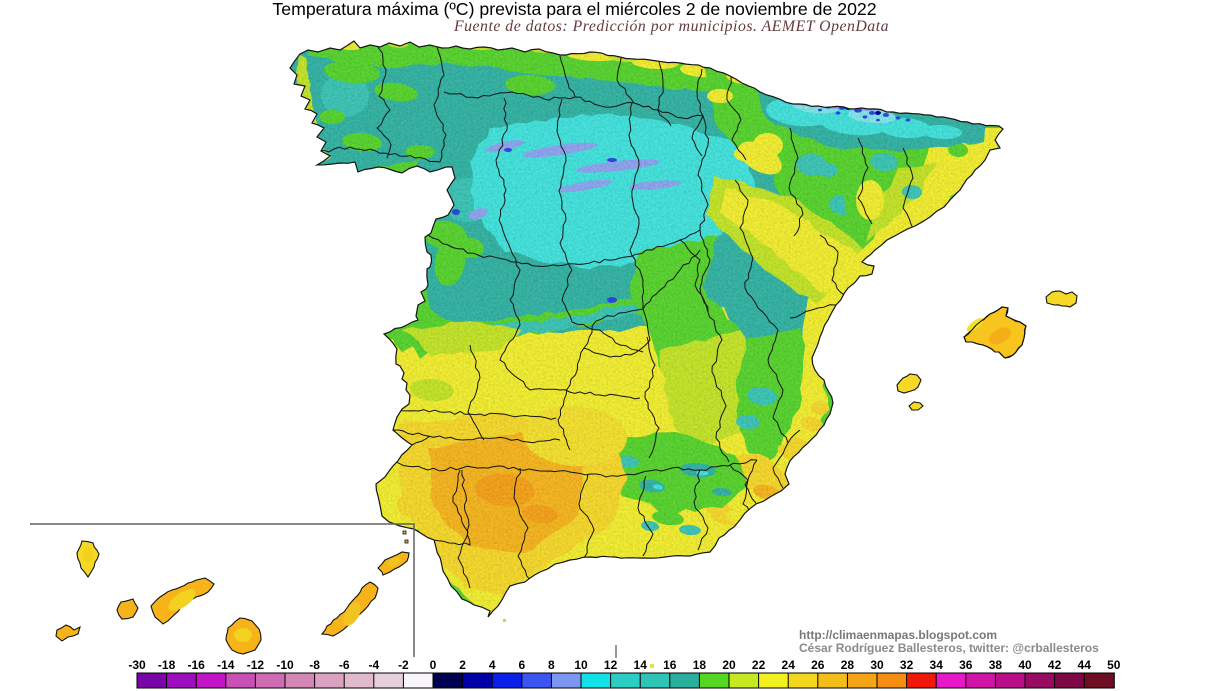 This screenshot has height=691, width=1228. What do you see at coordinates (433, 665) in the screenshot?
I see `svg-text: 0` at bounding box center [433, 665].